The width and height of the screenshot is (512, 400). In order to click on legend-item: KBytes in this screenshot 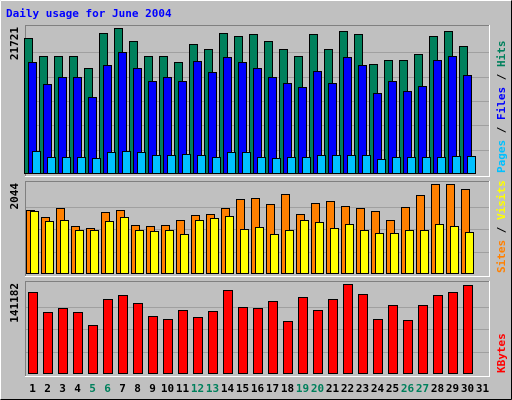, I will do `click(501, 353)`.